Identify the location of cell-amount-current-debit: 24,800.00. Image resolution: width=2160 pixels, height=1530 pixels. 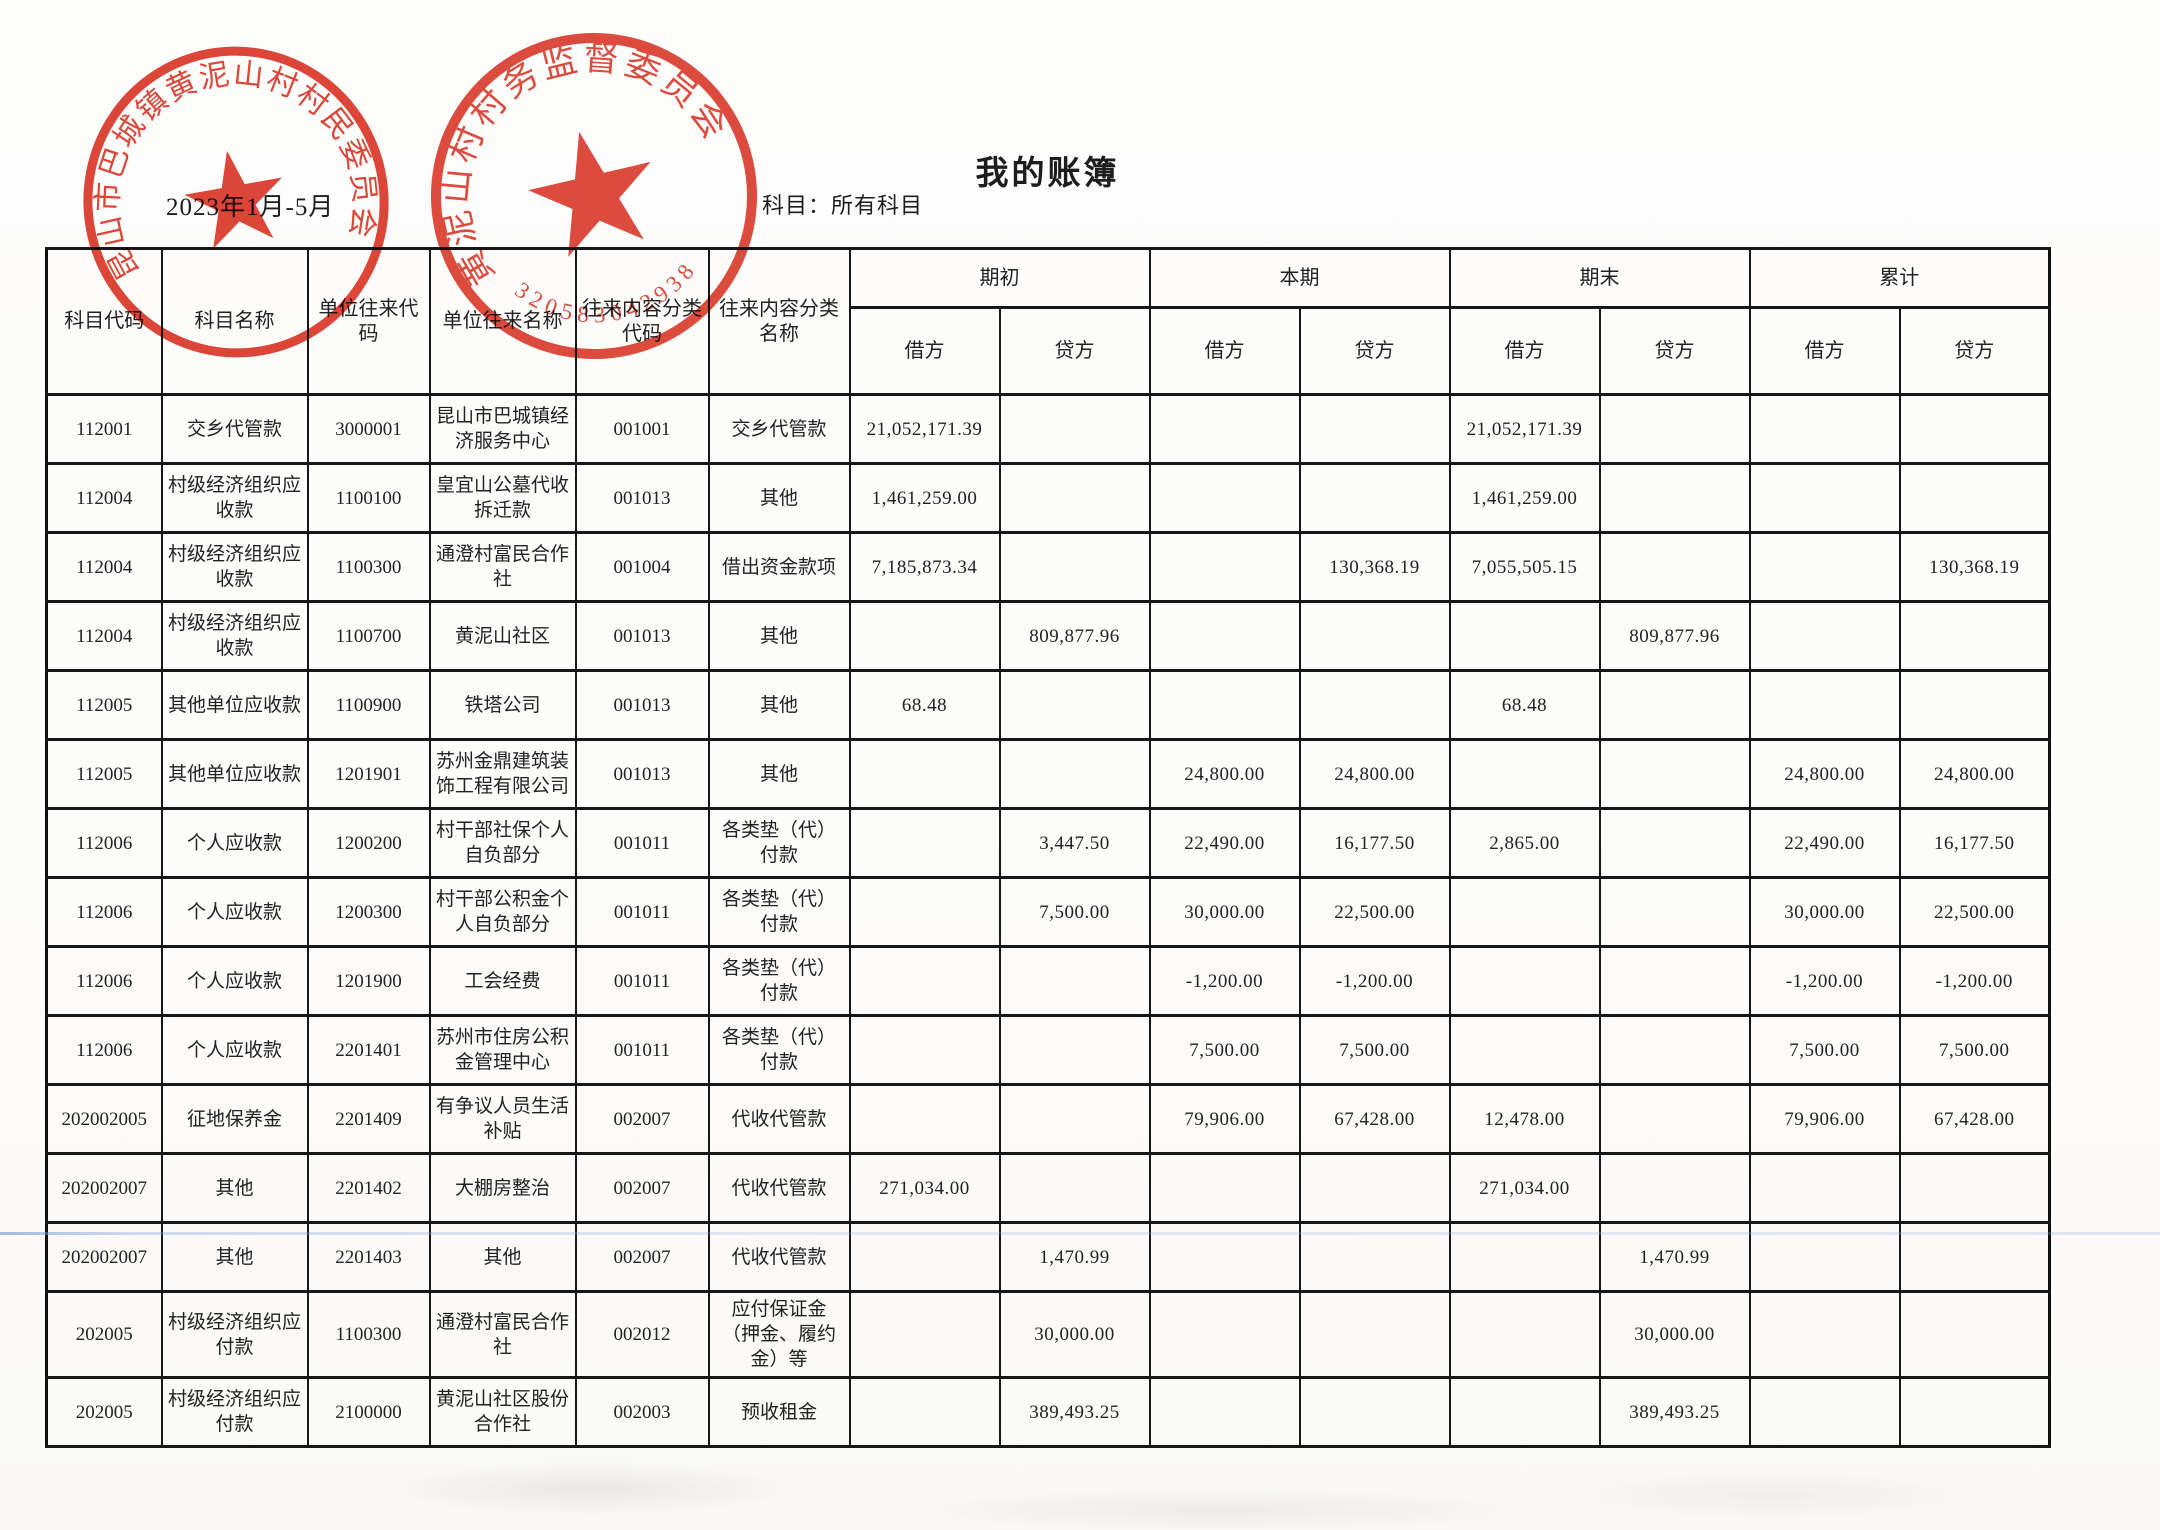
(1224, 774).